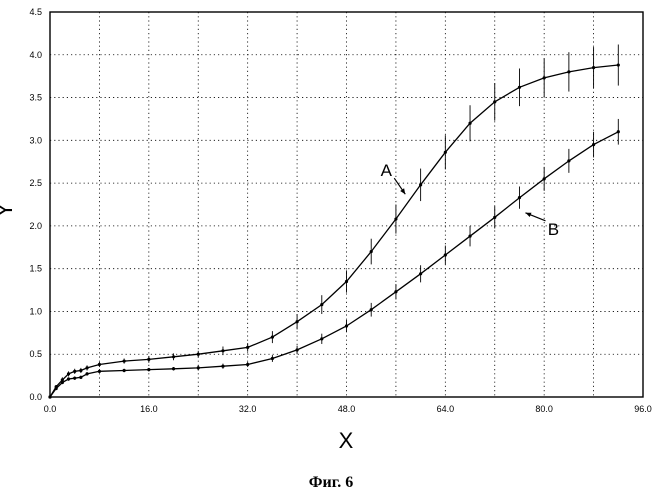  What do you see at coordinates (50, 409) in the screenshot?
I see `x-tick-label: 0.0` at bounding box center [50, 409].